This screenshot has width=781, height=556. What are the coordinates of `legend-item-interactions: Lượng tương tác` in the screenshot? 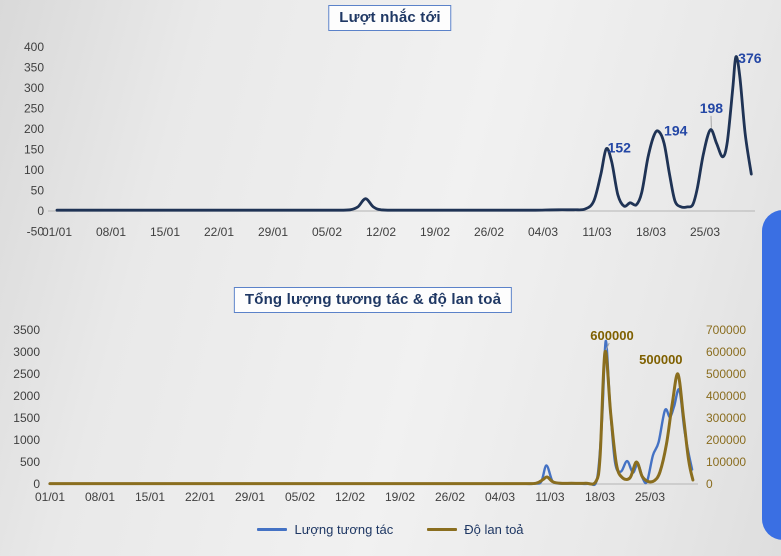 It's located at (325, 529).